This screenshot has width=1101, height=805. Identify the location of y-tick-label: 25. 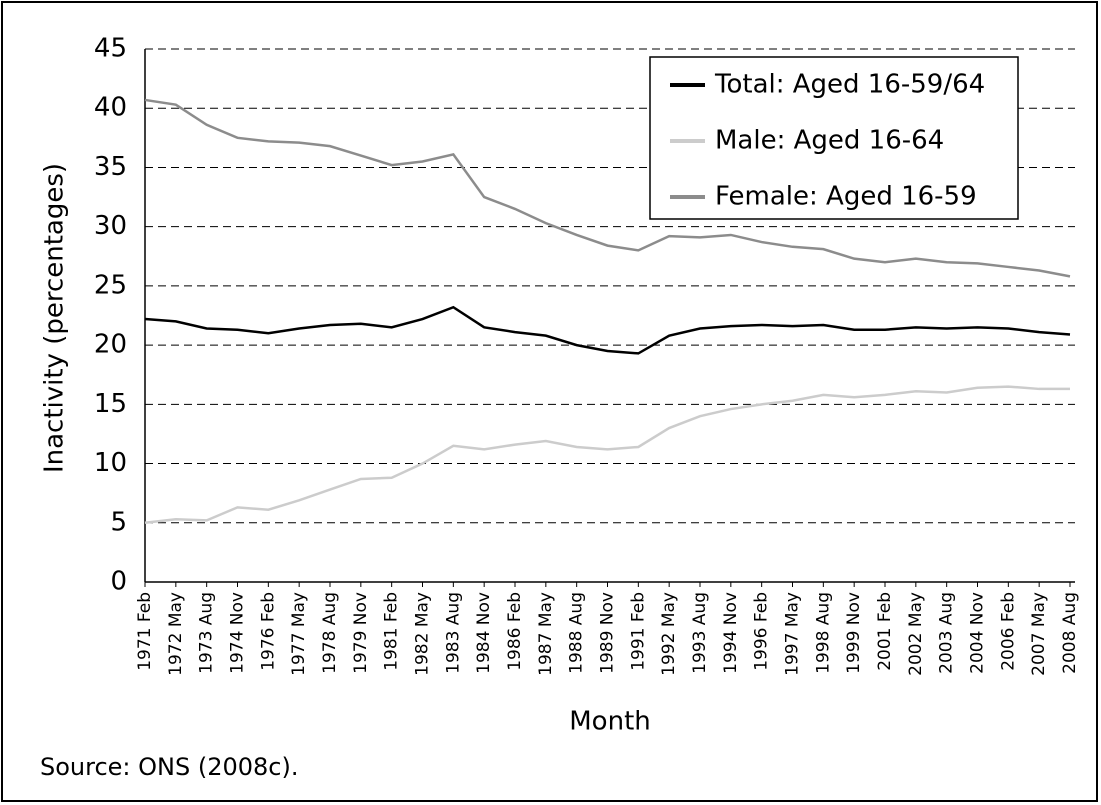
(110, 285).